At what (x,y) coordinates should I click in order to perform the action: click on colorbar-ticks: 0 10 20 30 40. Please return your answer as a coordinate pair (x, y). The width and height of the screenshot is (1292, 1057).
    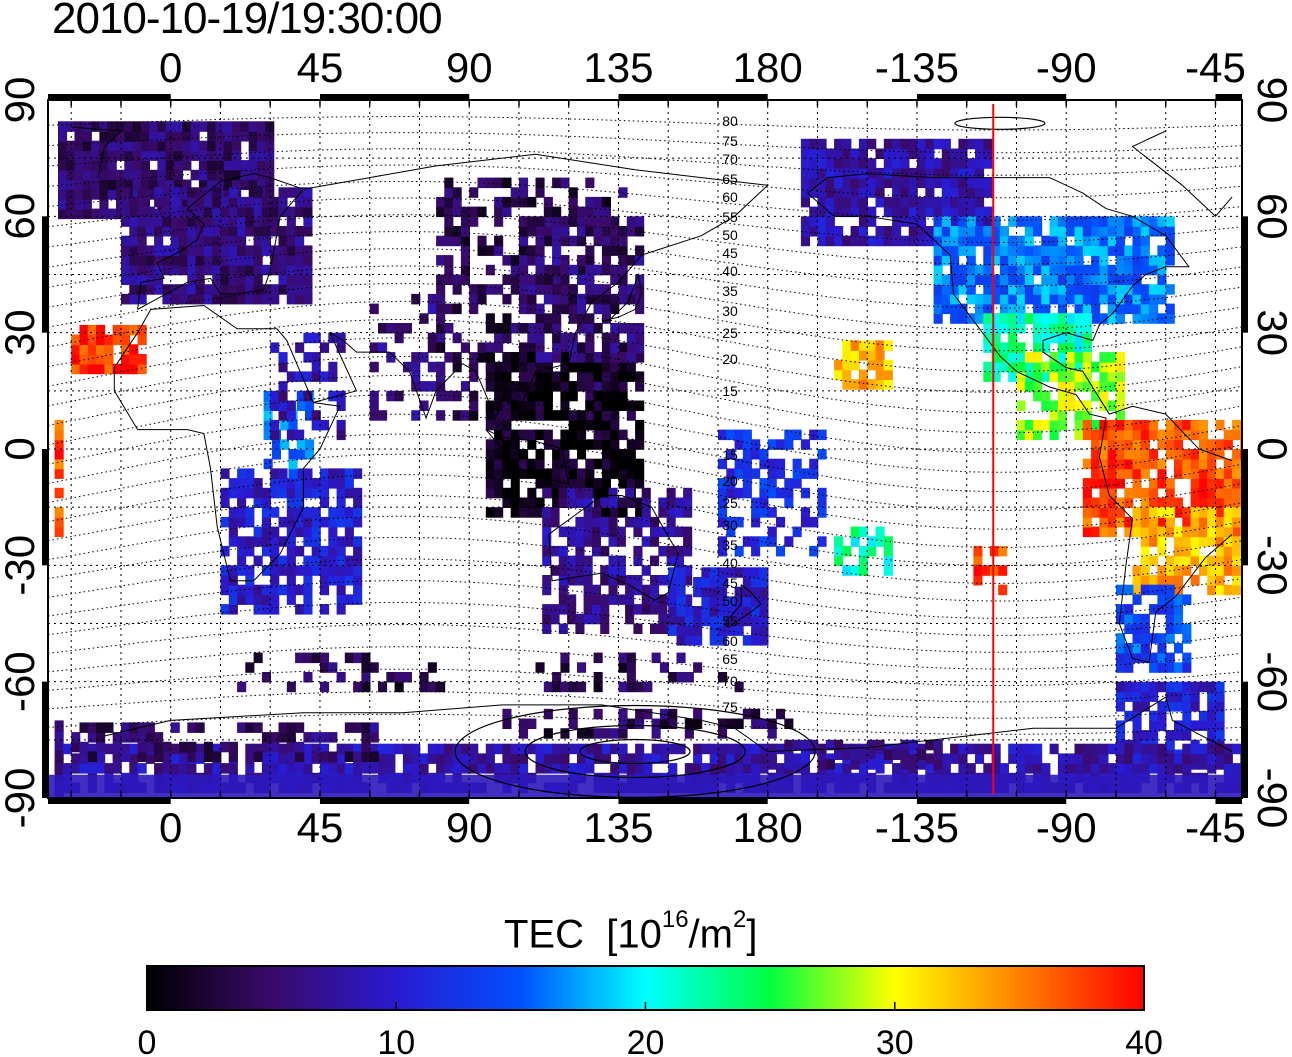
    Looking at the image, I should click on (650, 1029).